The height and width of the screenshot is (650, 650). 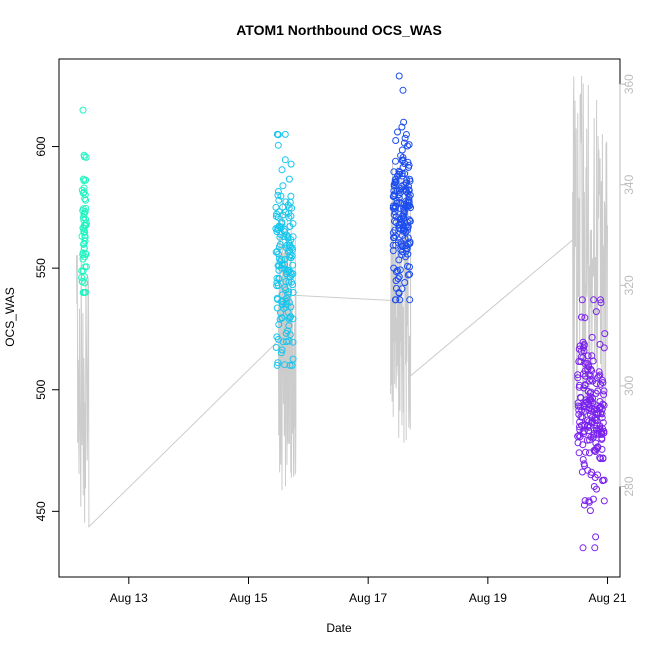 I want to click on right-y-tick-label: 360, so click(x=629, y=84).